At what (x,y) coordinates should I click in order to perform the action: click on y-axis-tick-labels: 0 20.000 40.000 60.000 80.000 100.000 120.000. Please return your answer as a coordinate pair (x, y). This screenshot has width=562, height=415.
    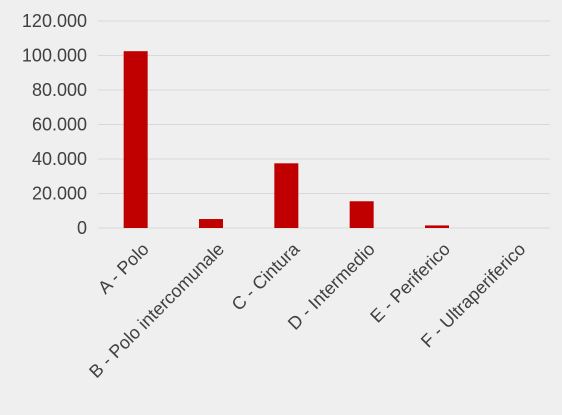
    Looking at the image, I should click on (54, 124).